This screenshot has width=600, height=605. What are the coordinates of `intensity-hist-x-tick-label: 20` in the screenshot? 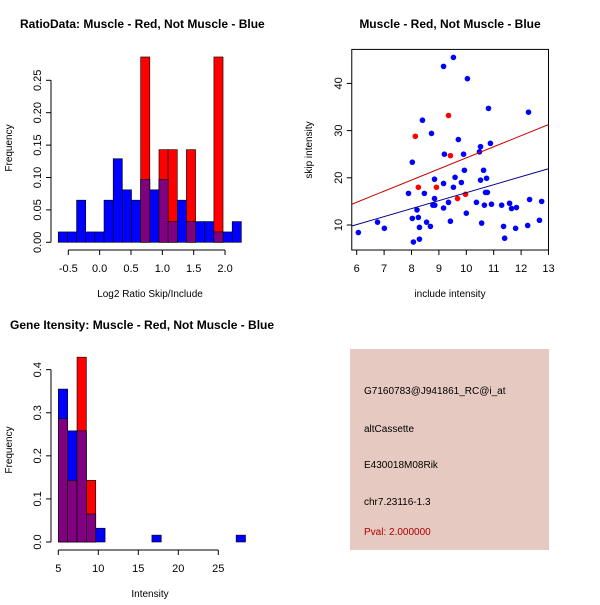 It's located at (178, 569).